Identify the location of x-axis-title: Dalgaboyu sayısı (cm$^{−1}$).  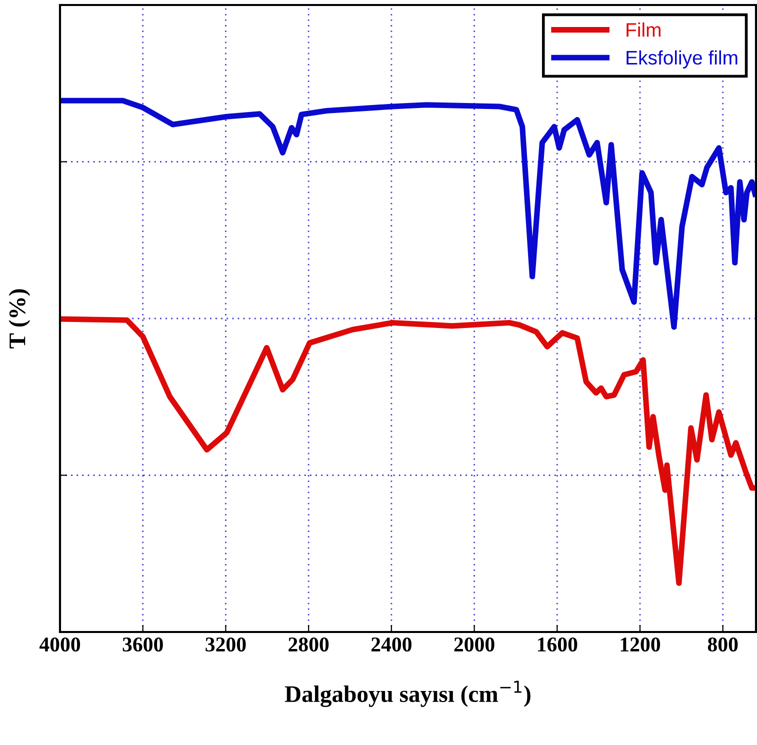
(407, 694).